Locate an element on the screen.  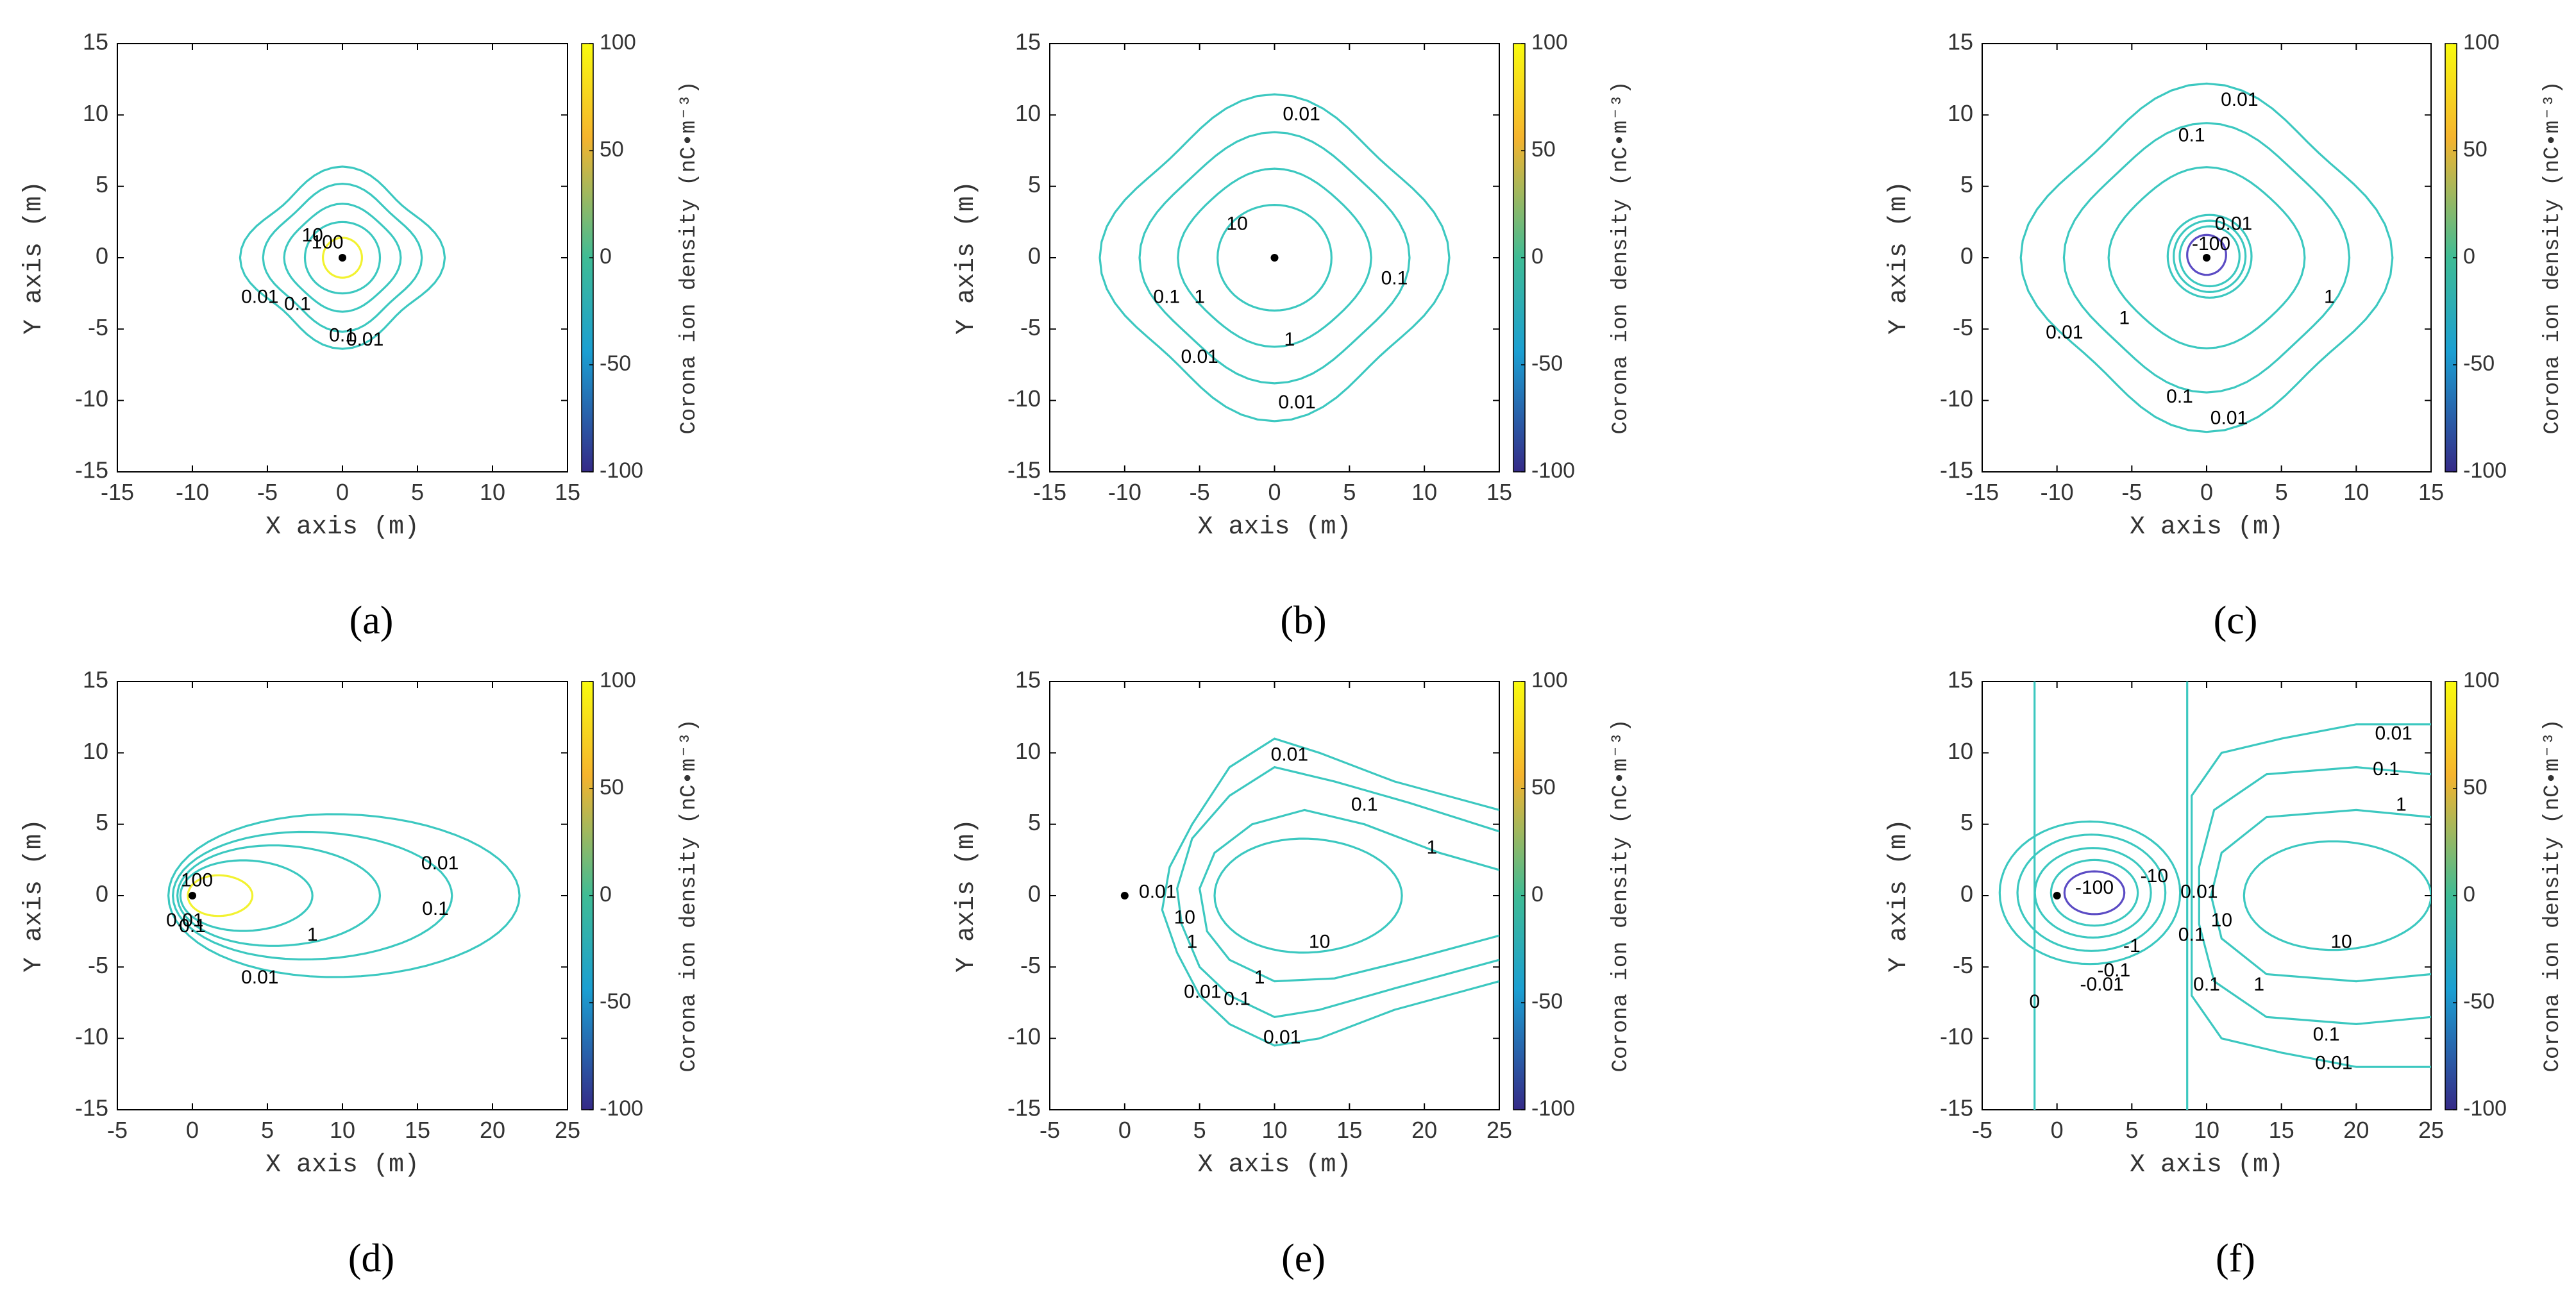
y-tick-label: -5 is located at coordinates (1963, 327).